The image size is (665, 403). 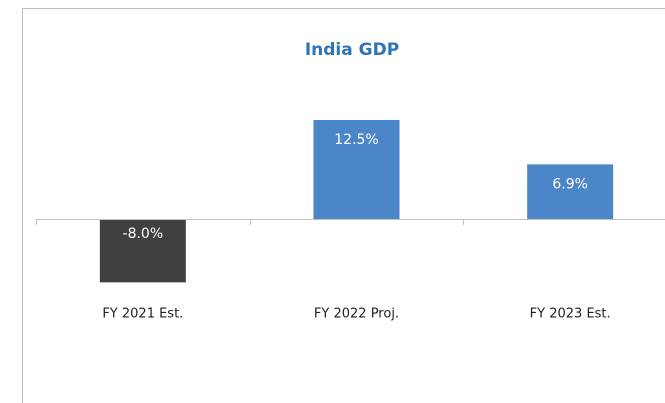 I want to click on data-label: 6.9%, so click(x=570, y=184).